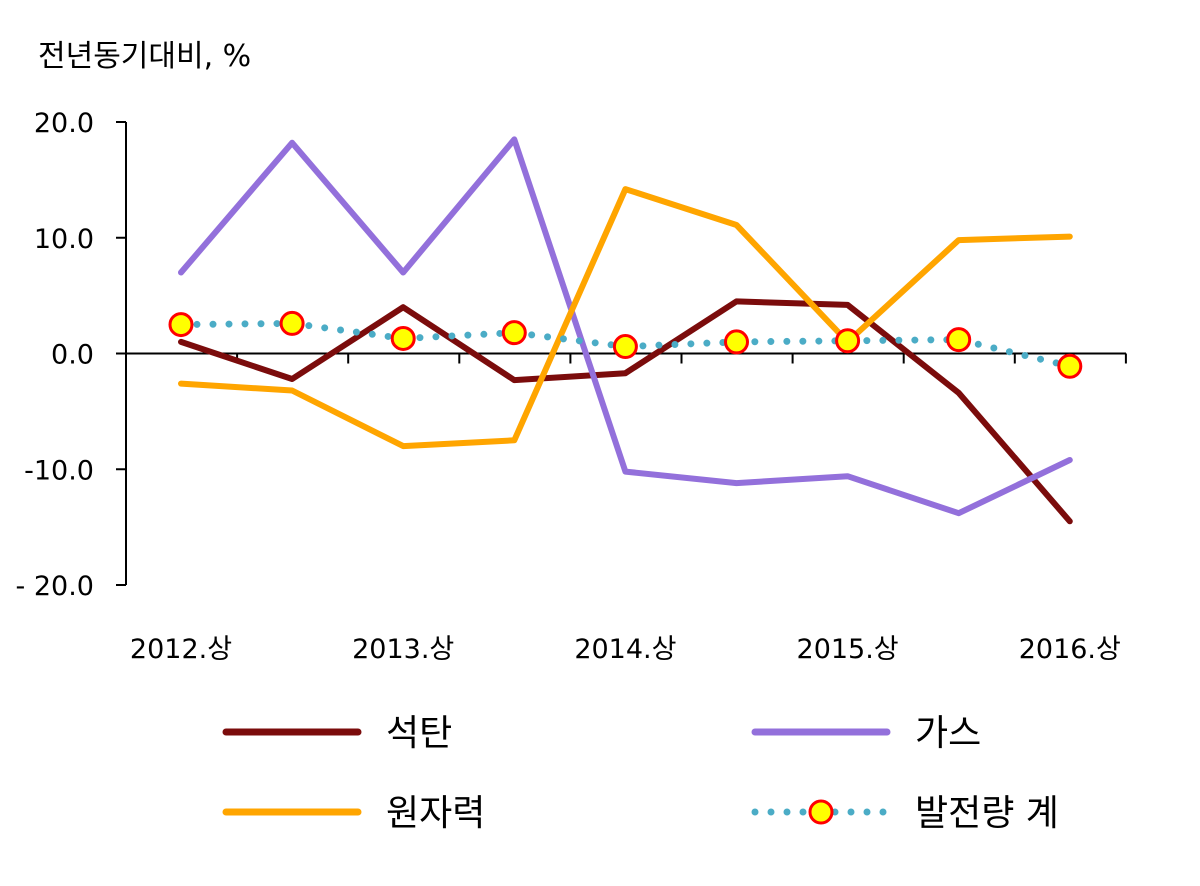  I want to click on x-tick-label: 2014.상, so click(625, 649).